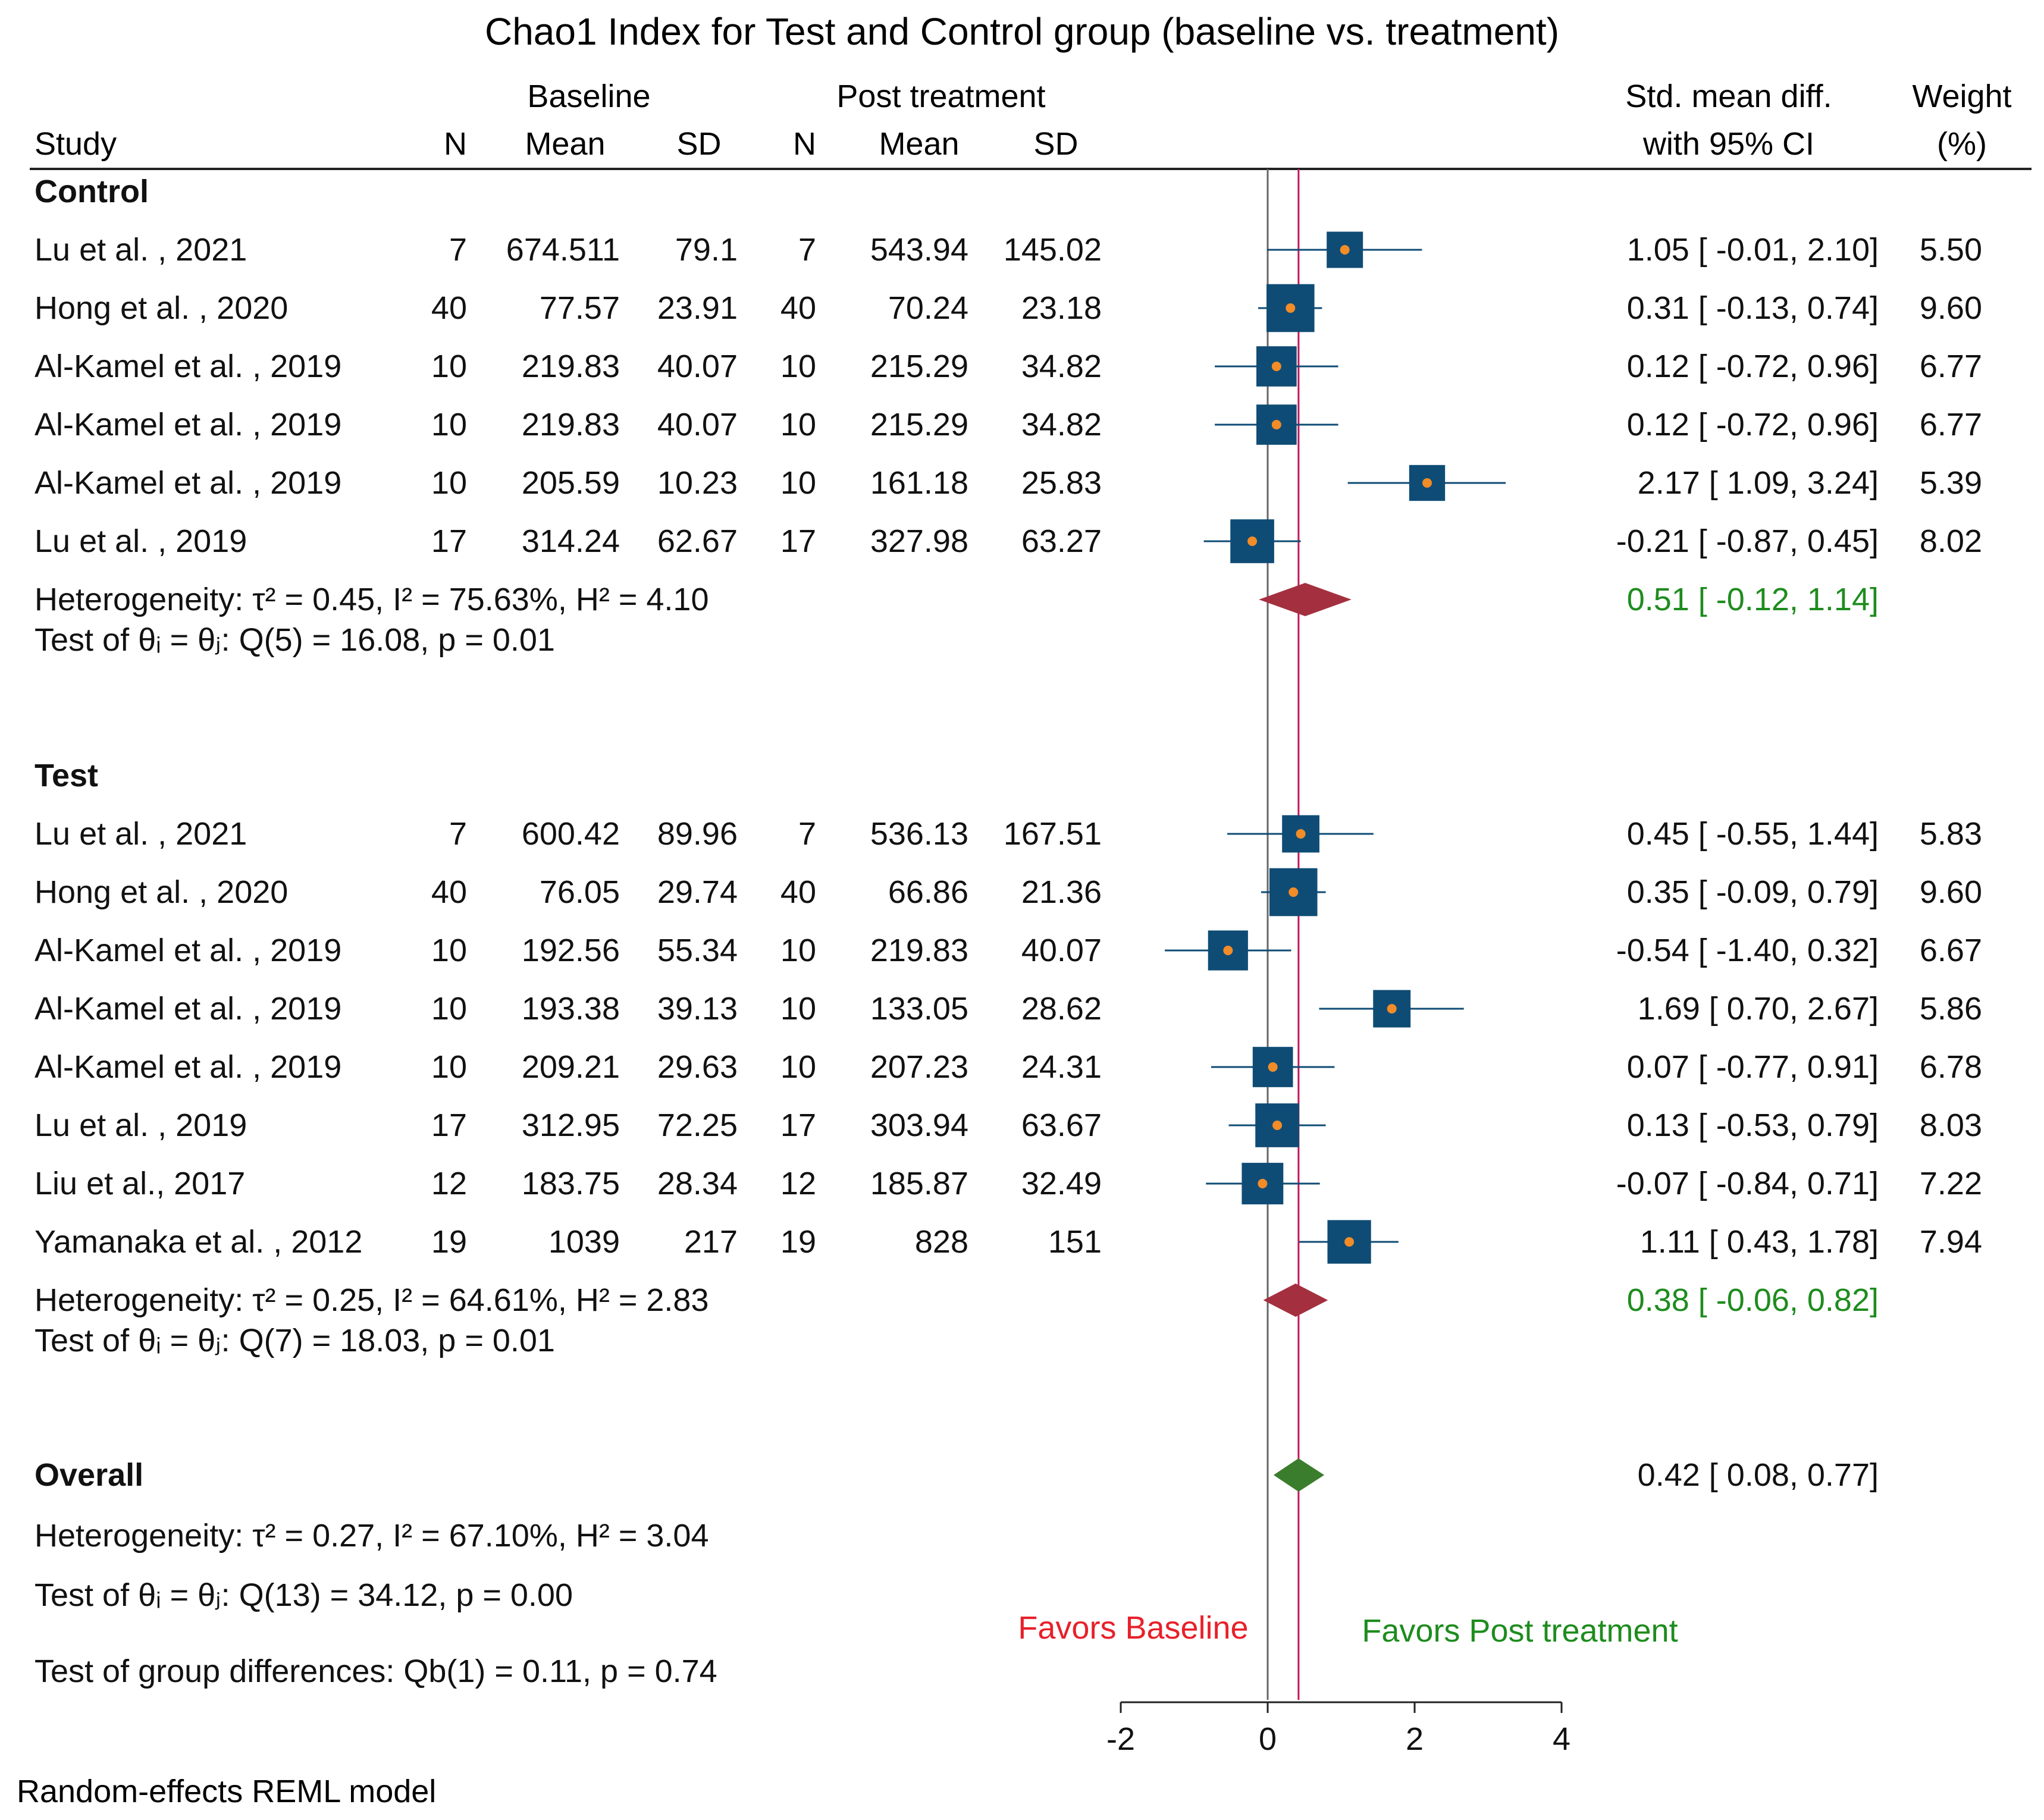 The width and height of the screenshot is (2044, 1820). Describe the element at coordinates (1728, 144) in the screenshot. I see `header-smd-line2: with 95% CI` at that location.